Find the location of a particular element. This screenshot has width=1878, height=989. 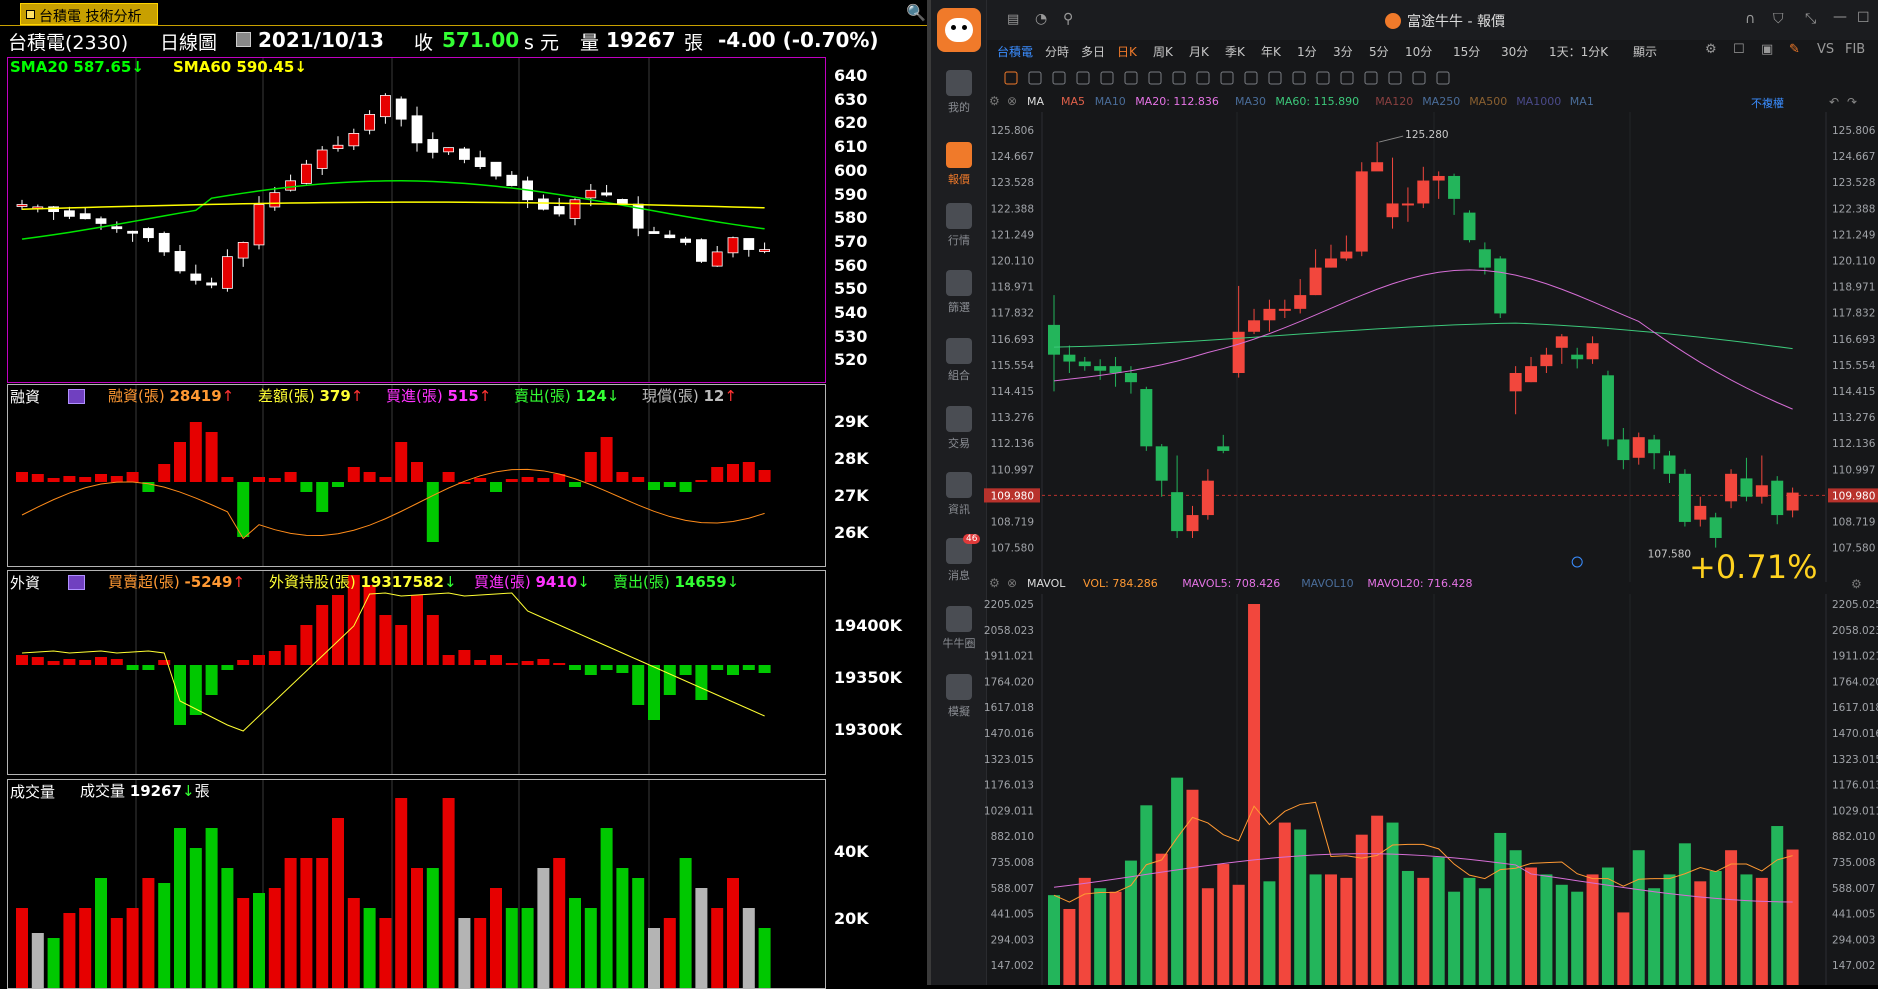

tab-period: 分時 is located at coordinates (1057, 52).